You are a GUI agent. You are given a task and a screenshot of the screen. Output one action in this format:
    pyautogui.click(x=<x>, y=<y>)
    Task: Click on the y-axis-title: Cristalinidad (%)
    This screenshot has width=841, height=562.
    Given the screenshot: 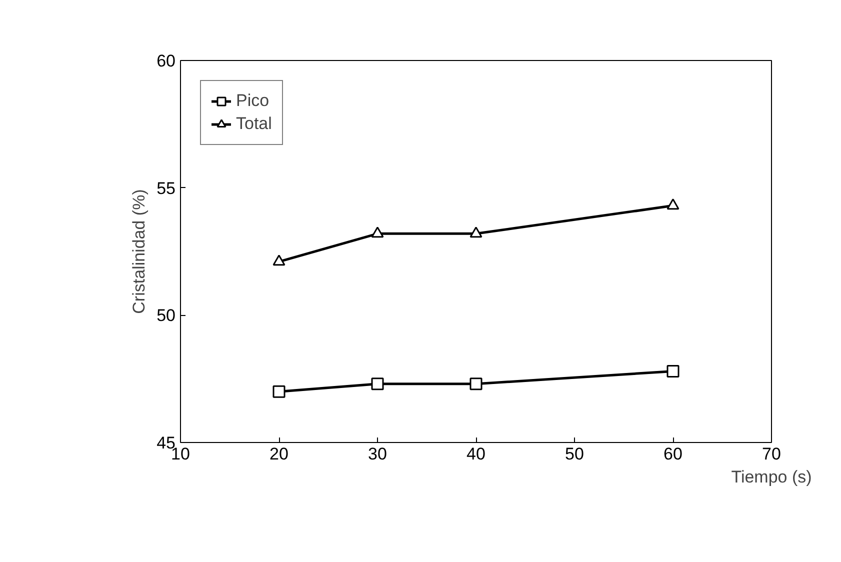 What is the action you would take?
    pyautogui.click(x=139, y=251)
    